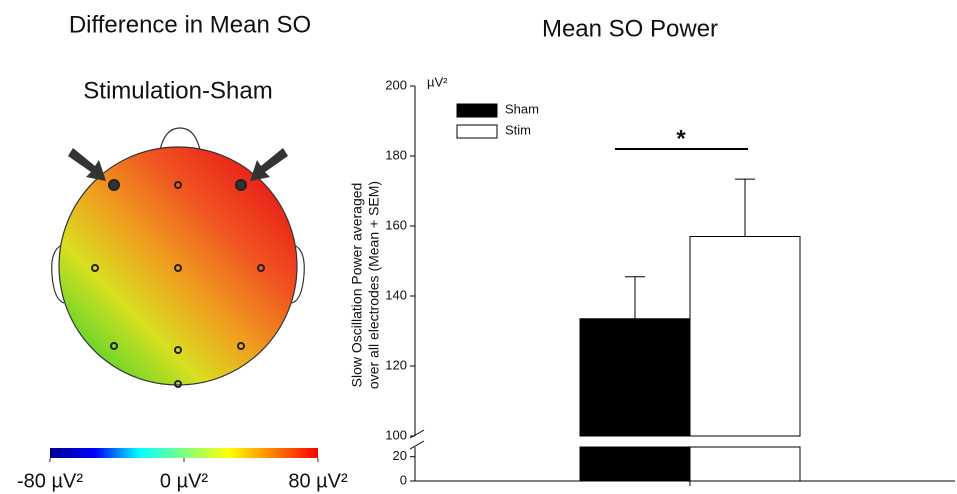 The image size is (957, 494). I want to click on significance-label: *, so click(681, 138).